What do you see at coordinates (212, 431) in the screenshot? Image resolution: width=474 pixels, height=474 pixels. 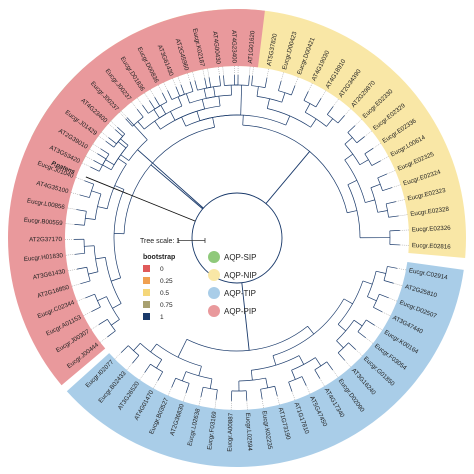 I see `leaf-label: Eucgr.F03169` at bounding box center [212, 431].